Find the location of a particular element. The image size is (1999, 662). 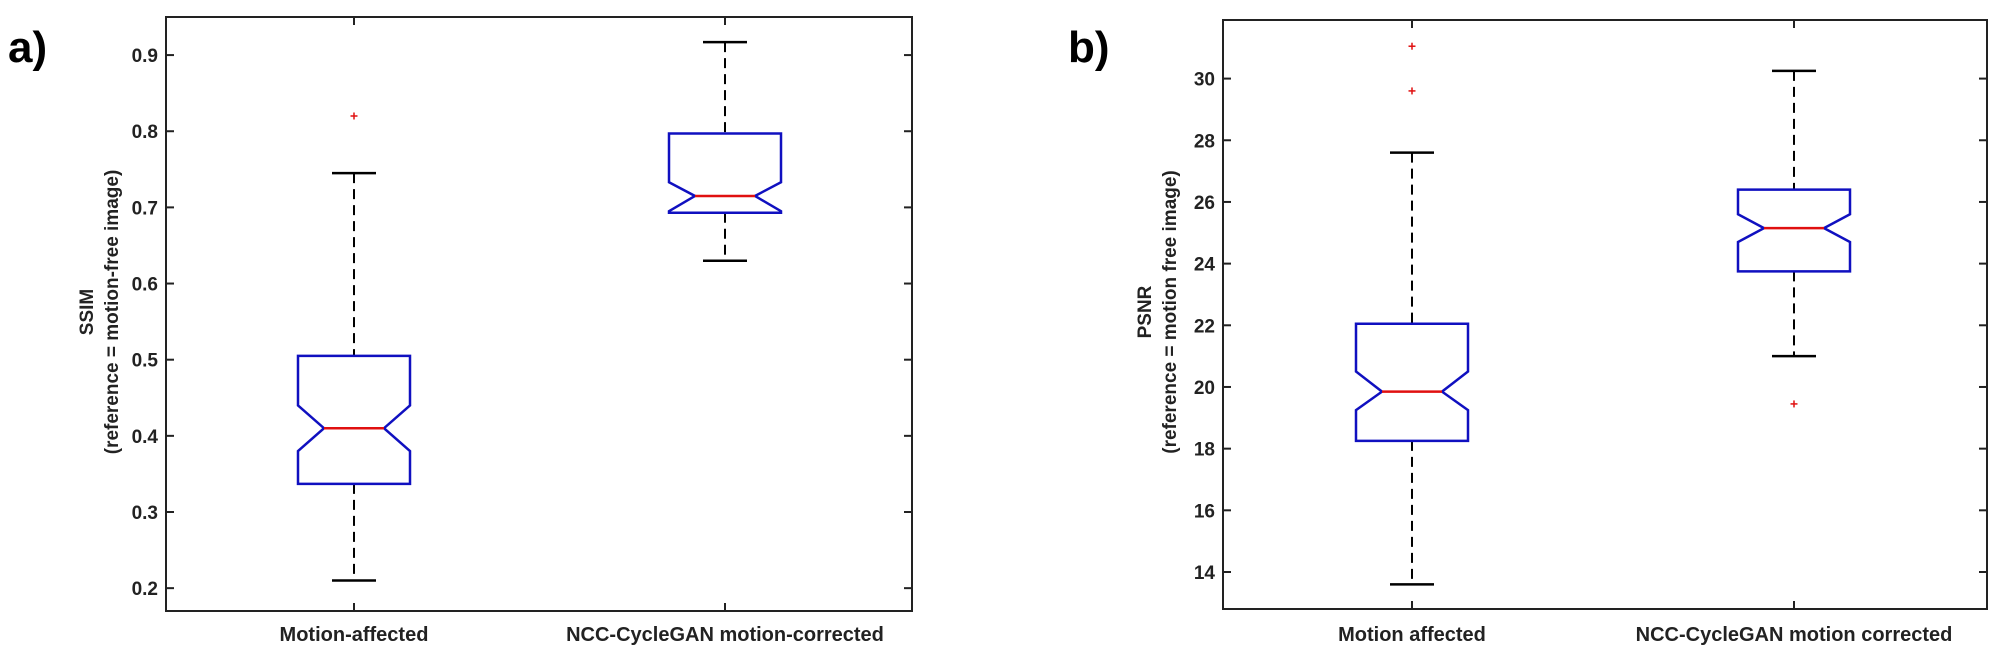

panel-b-ylabel-line2: (reference = motion free image) is located at coordinates (1170, 312).